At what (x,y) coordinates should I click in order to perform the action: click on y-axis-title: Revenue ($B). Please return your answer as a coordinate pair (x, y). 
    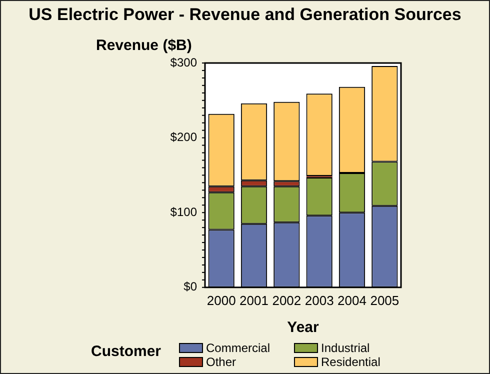
    Looking at the image, I should click on (144, 45).